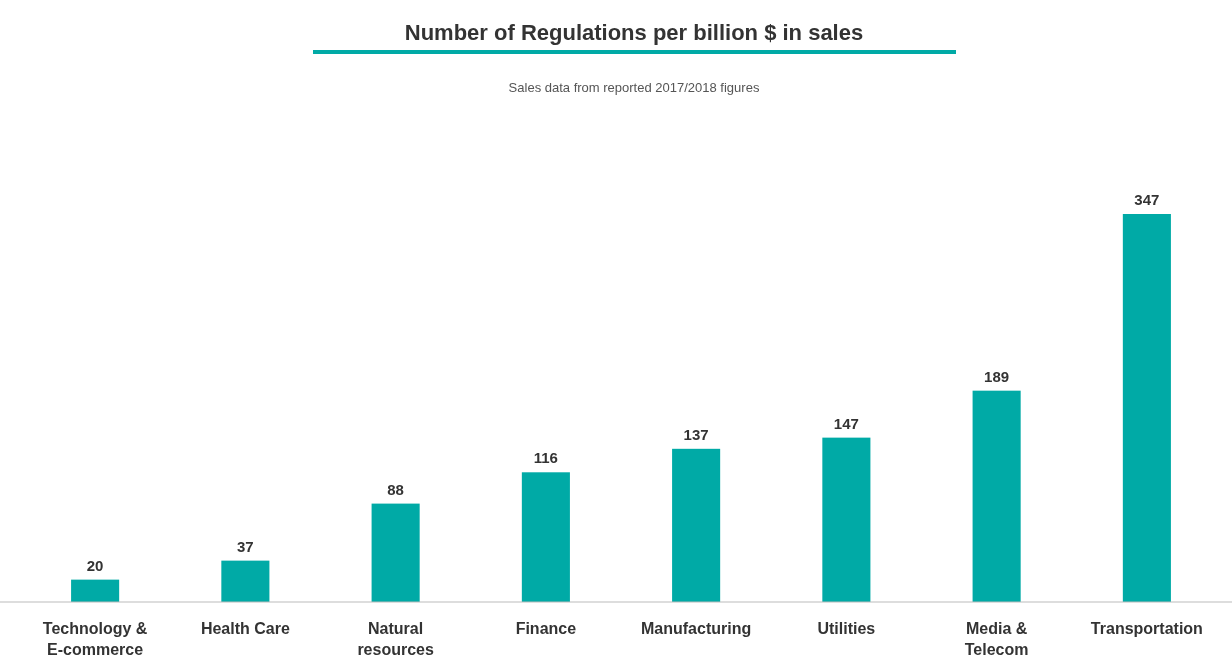 The image size is (1232, 662). I want to click on x-tick-label: Utilities, so click(846, 628).